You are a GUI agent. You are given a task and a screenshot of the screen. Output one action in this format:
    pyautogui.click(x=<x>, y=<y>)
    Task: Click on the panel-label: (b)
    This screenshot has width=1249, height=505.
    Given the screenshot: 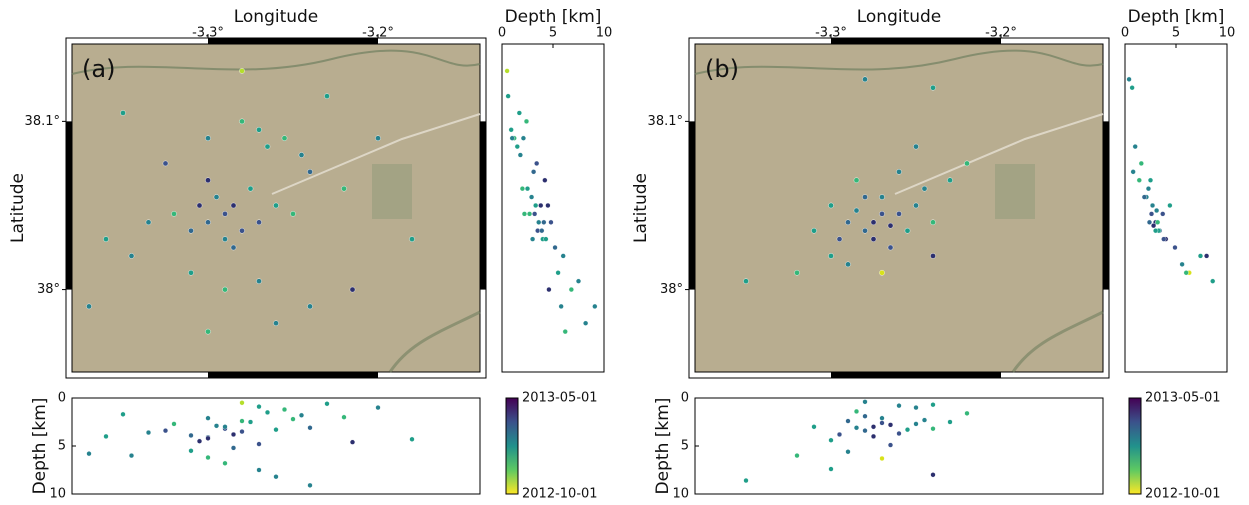 What is the action you would take?
    pyautogui.click(x=722, y=69)
    